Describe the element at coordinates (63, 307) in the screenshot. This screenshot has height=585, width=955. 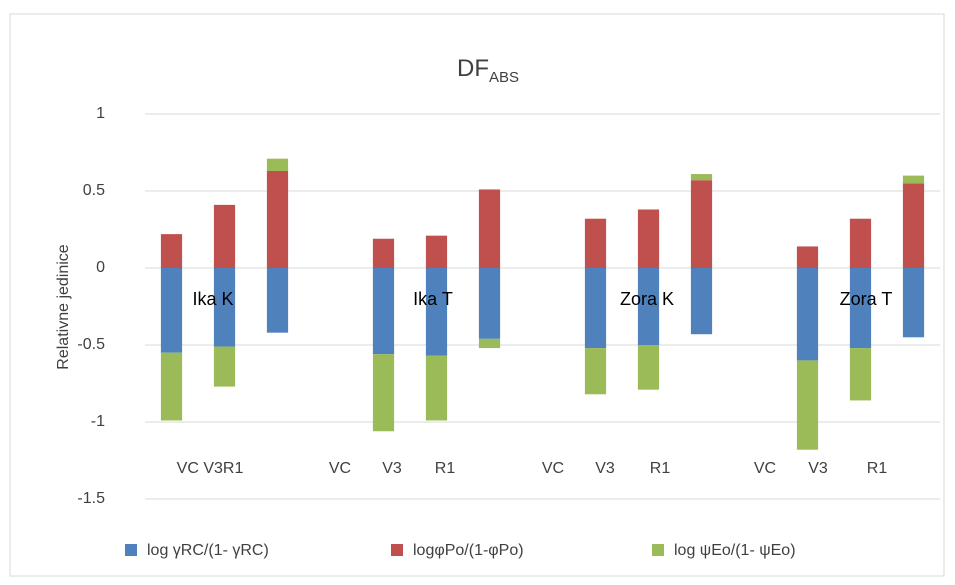
I see `y-axis-label: Relativne jedinice` at that location.